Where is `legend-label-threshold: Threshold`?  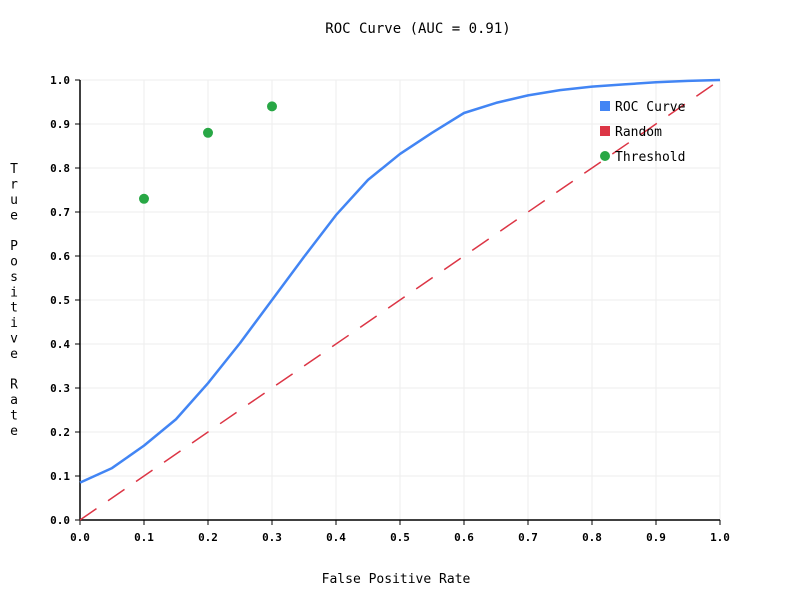 legend-label-threshold: Threshold is located at coordinates (650, 157).